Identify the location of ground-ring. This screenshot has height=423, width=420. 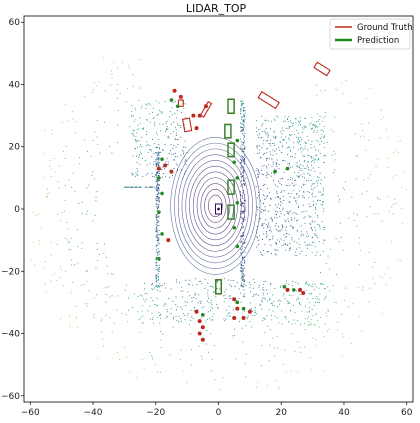
(215, 205).